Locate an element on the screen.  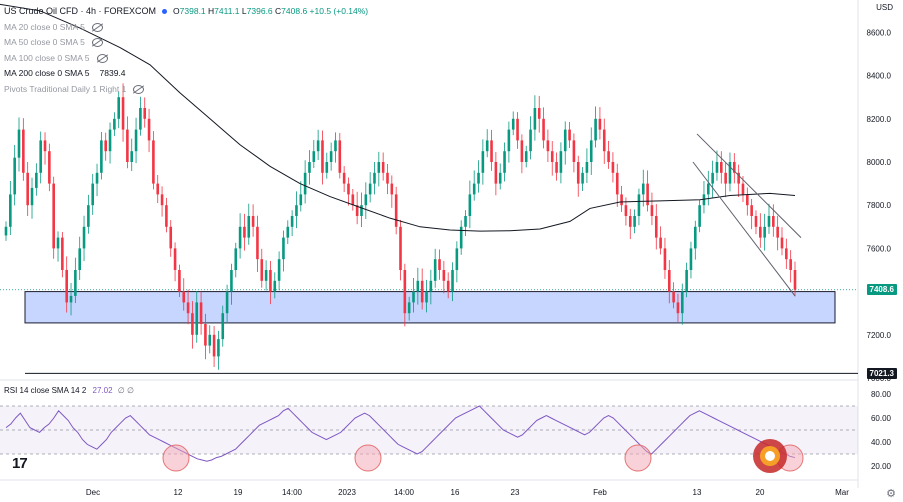
indicator-ma100: MA 100 close 0 SMA 5 is located at coordinates (186, 59).